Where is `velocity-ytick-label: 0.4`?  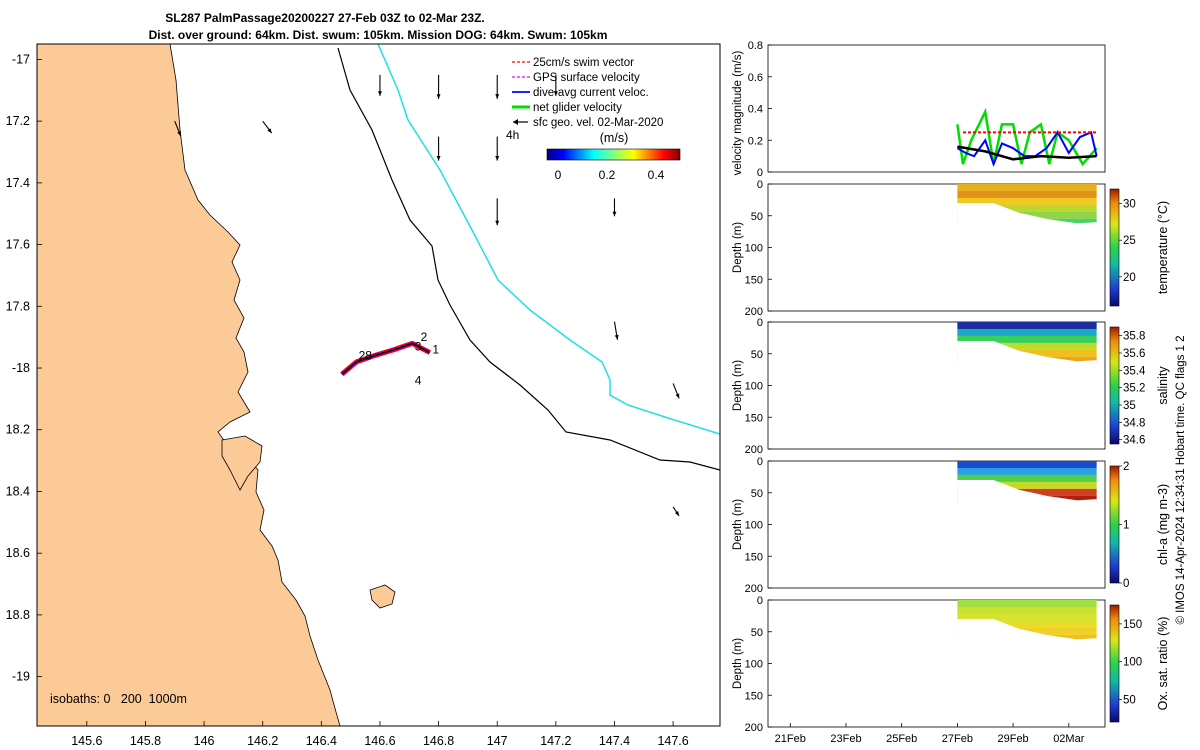
velocity-ytick-label: 0.4 is located at coordinates (755, 110).